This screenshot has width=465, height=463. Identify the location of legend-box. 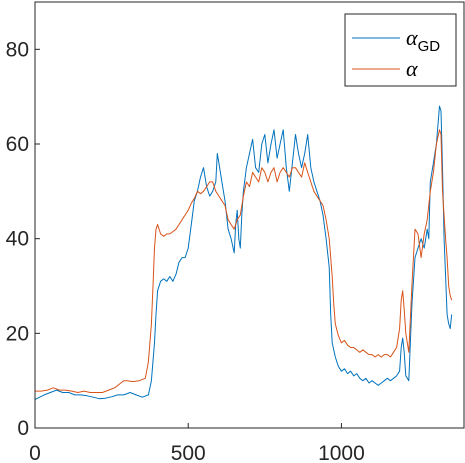
(400, 50).